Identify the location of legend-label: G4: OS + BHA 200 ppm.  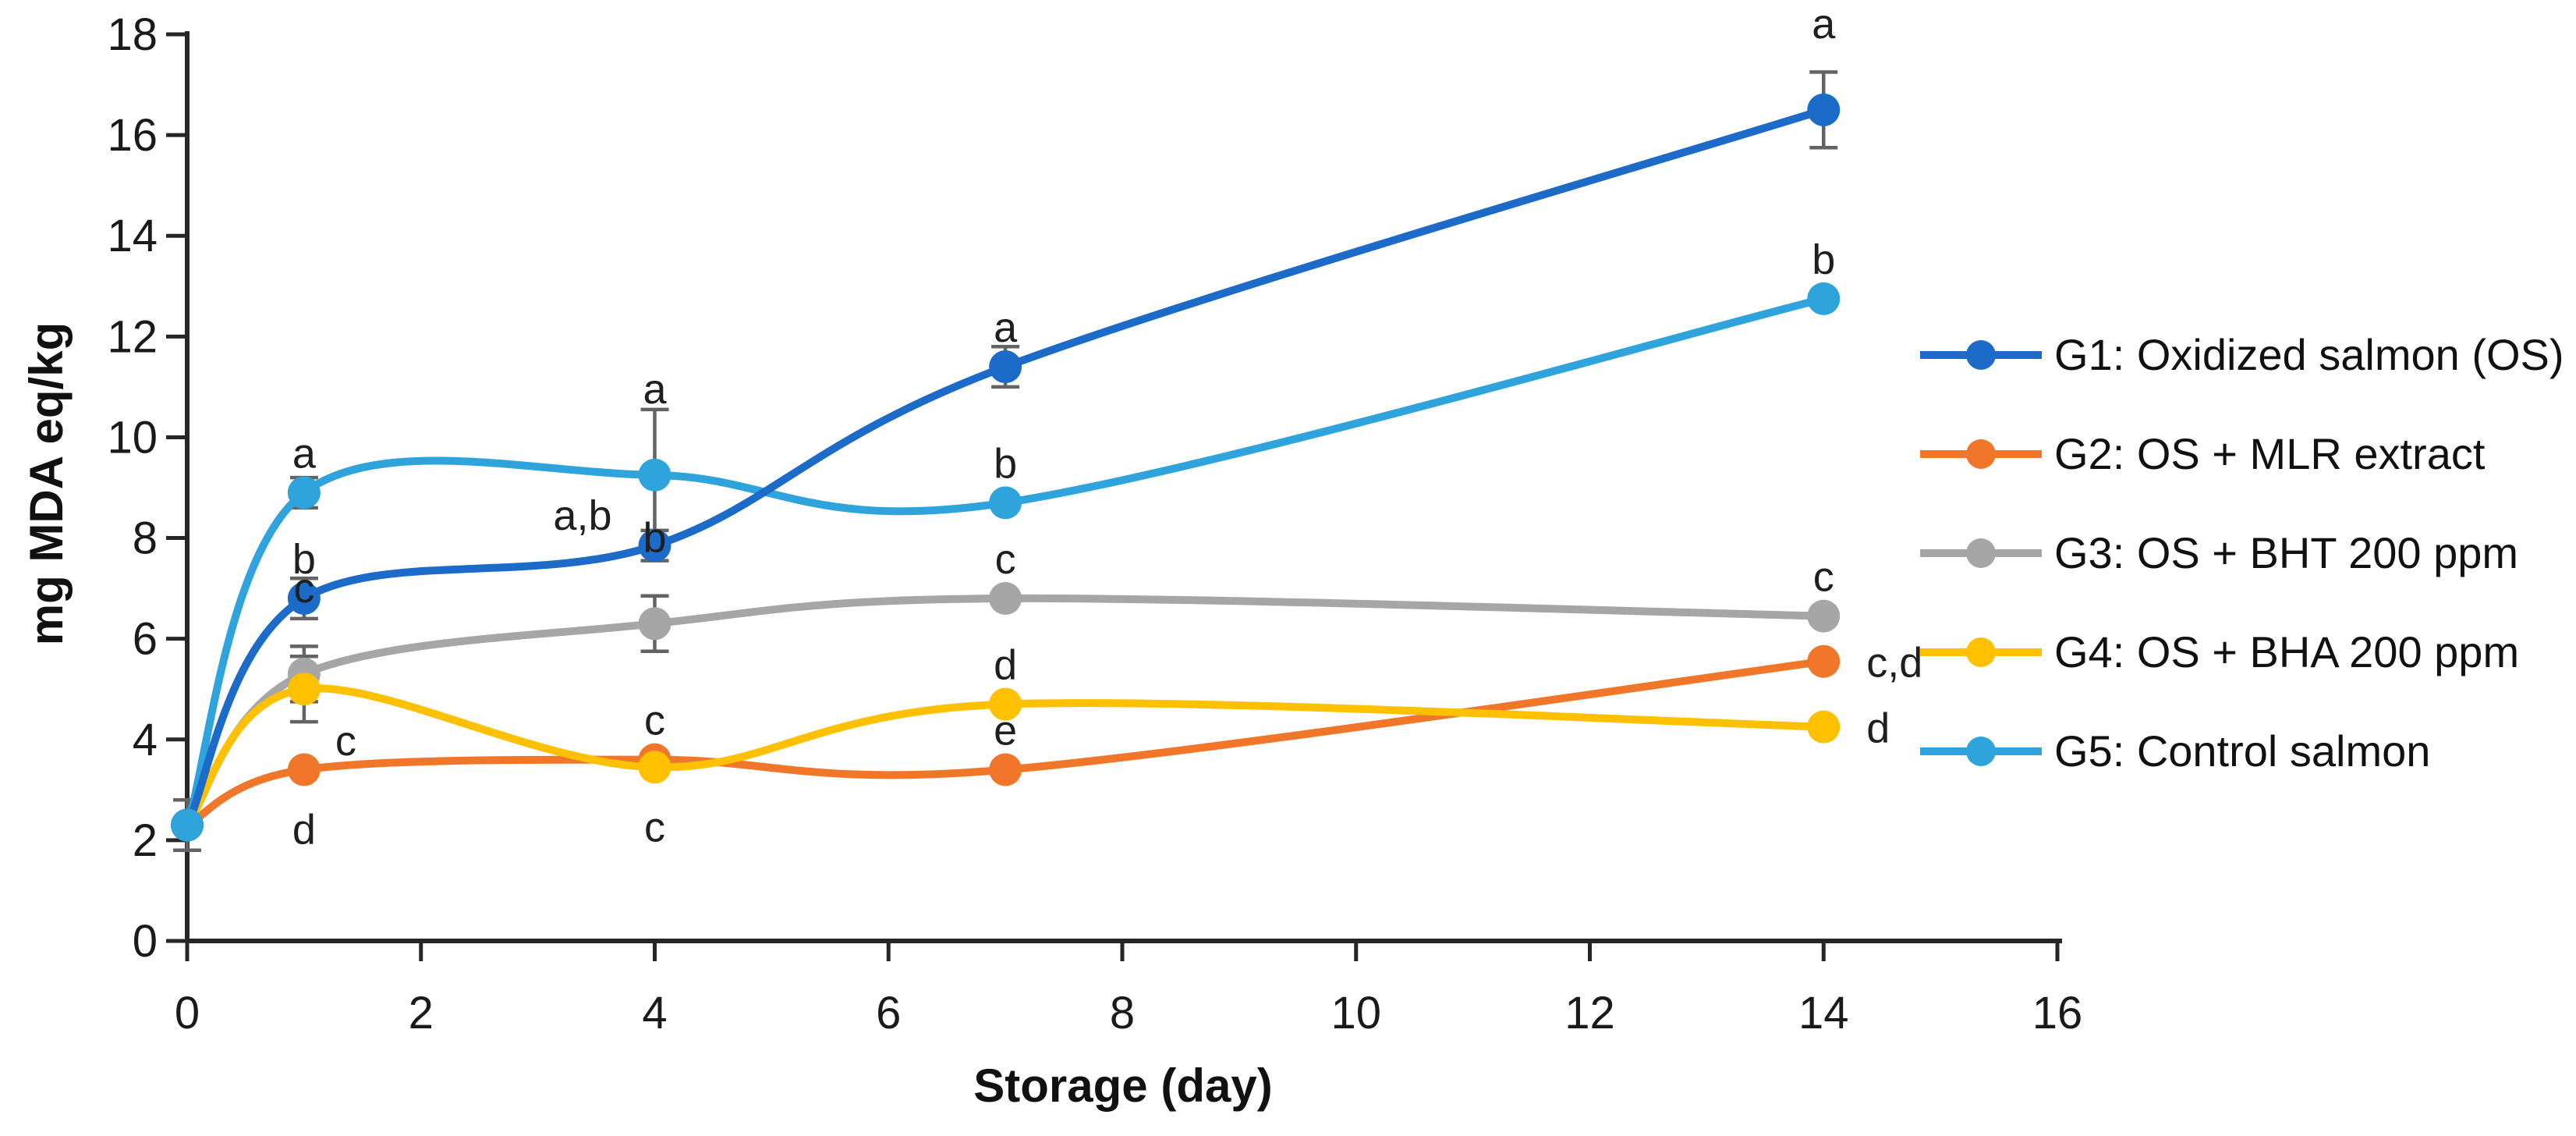
(2286, 651).